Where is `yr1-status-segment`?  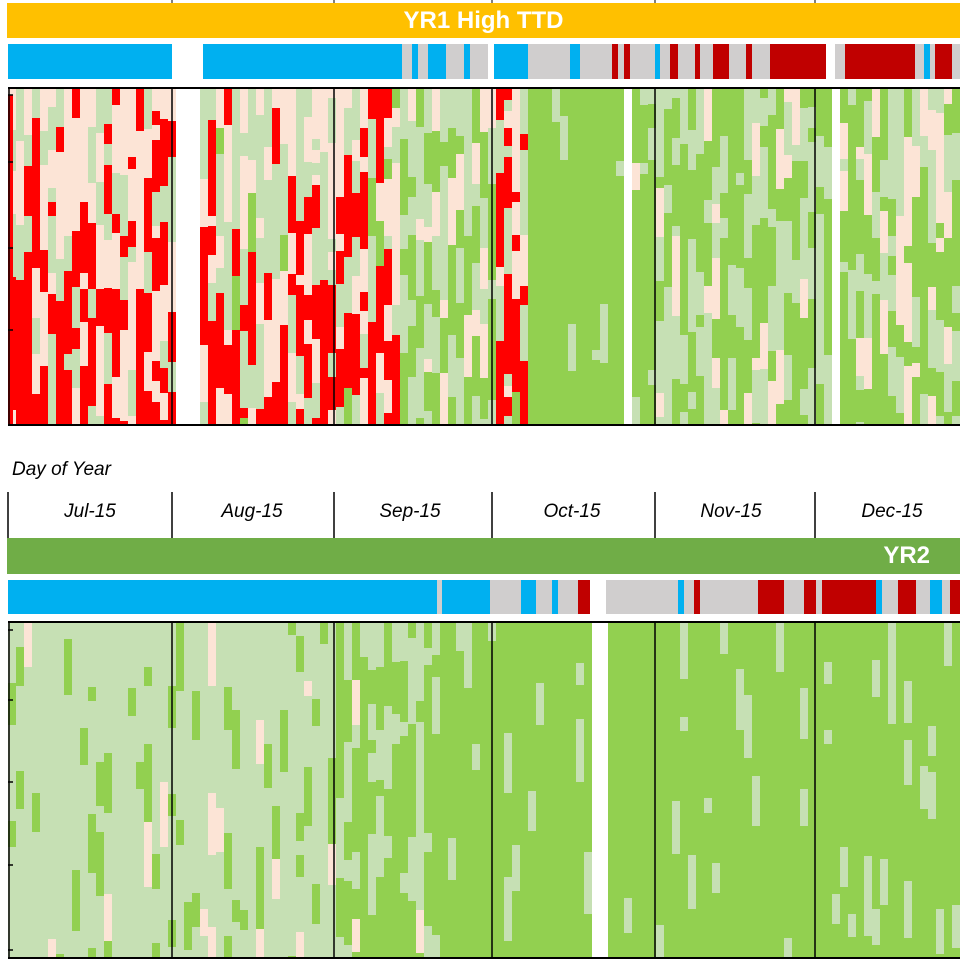
yr1-status-segment is located at coordinates (437, 61).